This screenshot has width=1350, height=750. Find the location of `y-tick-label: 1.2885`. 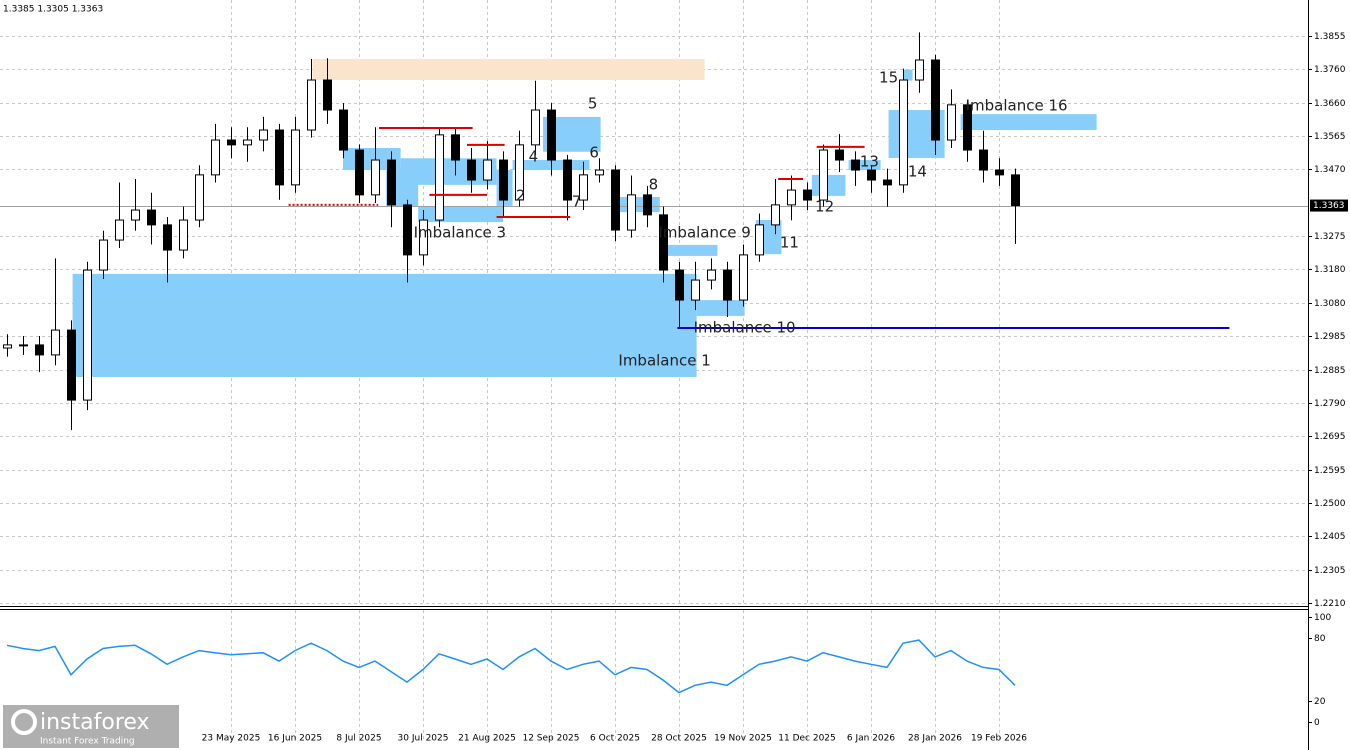

y-tick-label: 1.2885 is located at coordinates (1330, 371).